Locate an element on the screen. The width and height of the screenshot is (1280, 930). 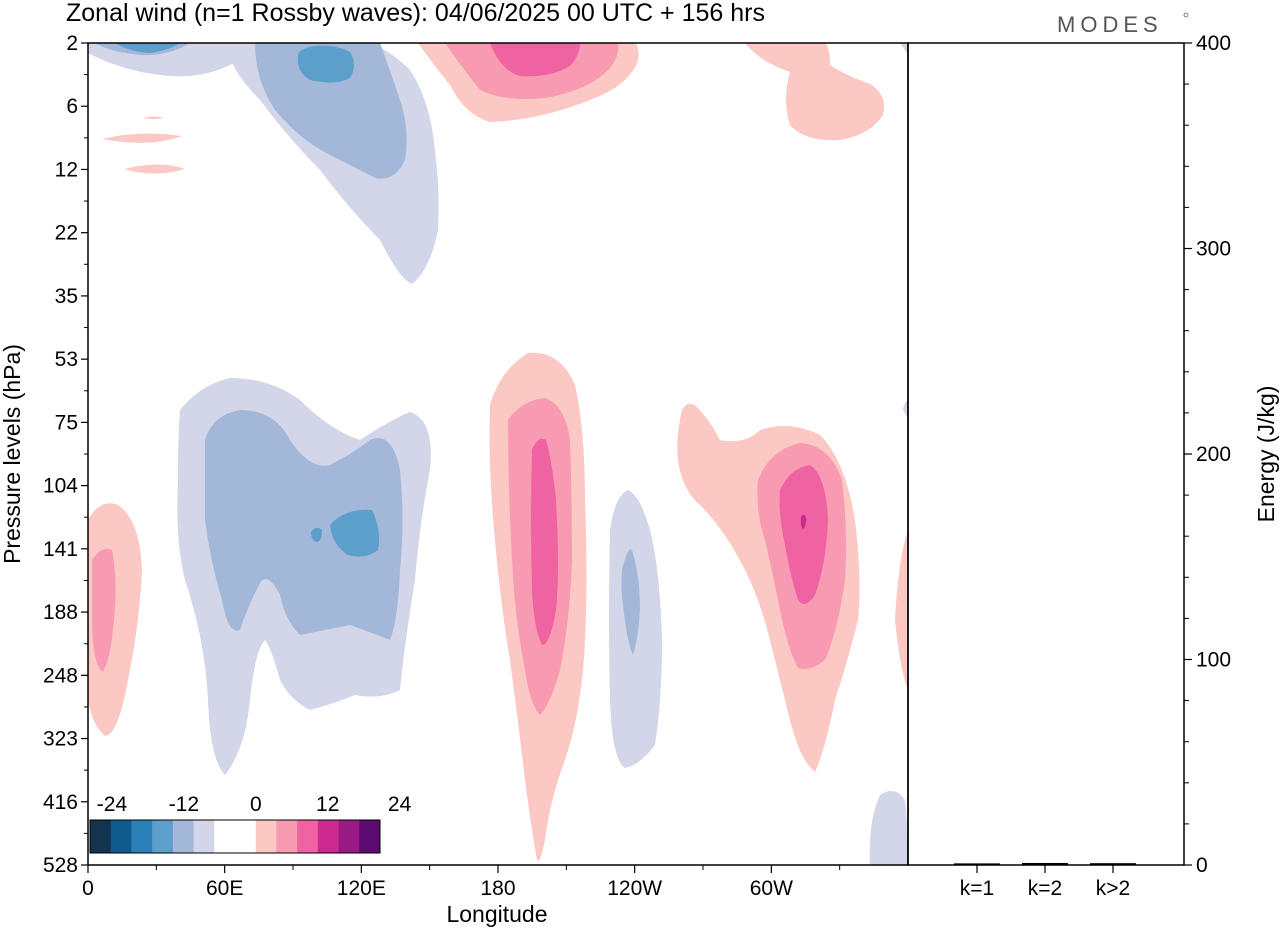
y-tick-label: 104 is located at coordinates (60, 486).